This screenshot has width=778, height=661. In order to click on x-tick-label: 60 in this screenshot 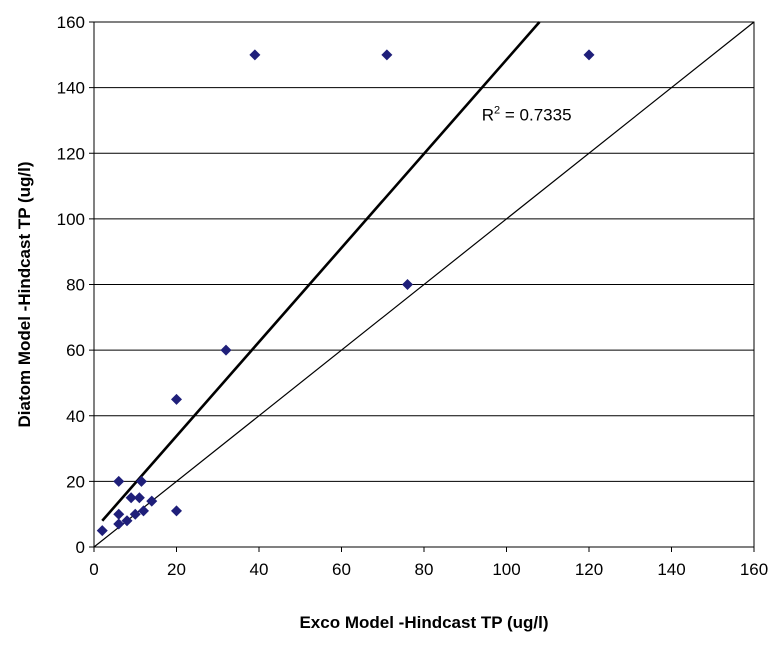, I will do `click(341, 569)`.